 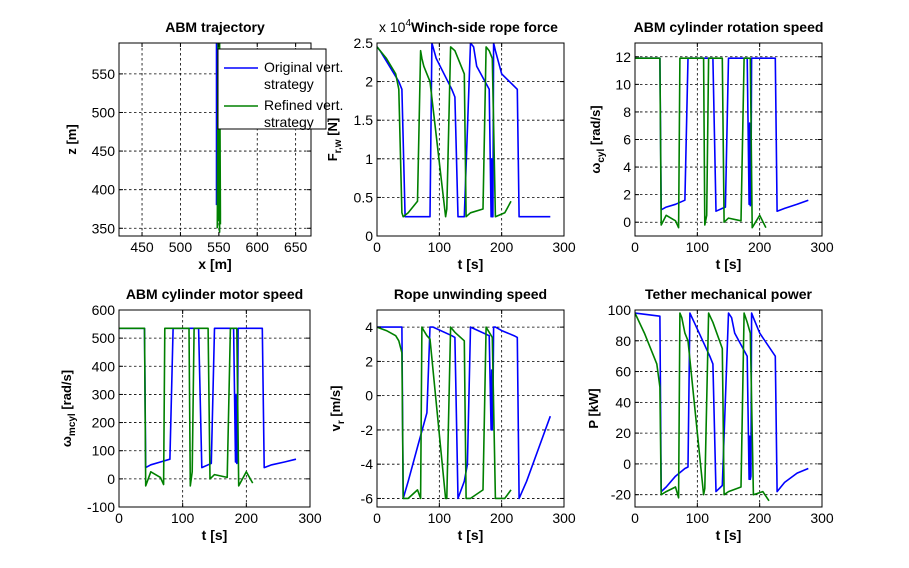 What do you see at coordinates (104, 423) in the screenshot?
I see `y-tick-label: 200` at bounding box center [104, 423].